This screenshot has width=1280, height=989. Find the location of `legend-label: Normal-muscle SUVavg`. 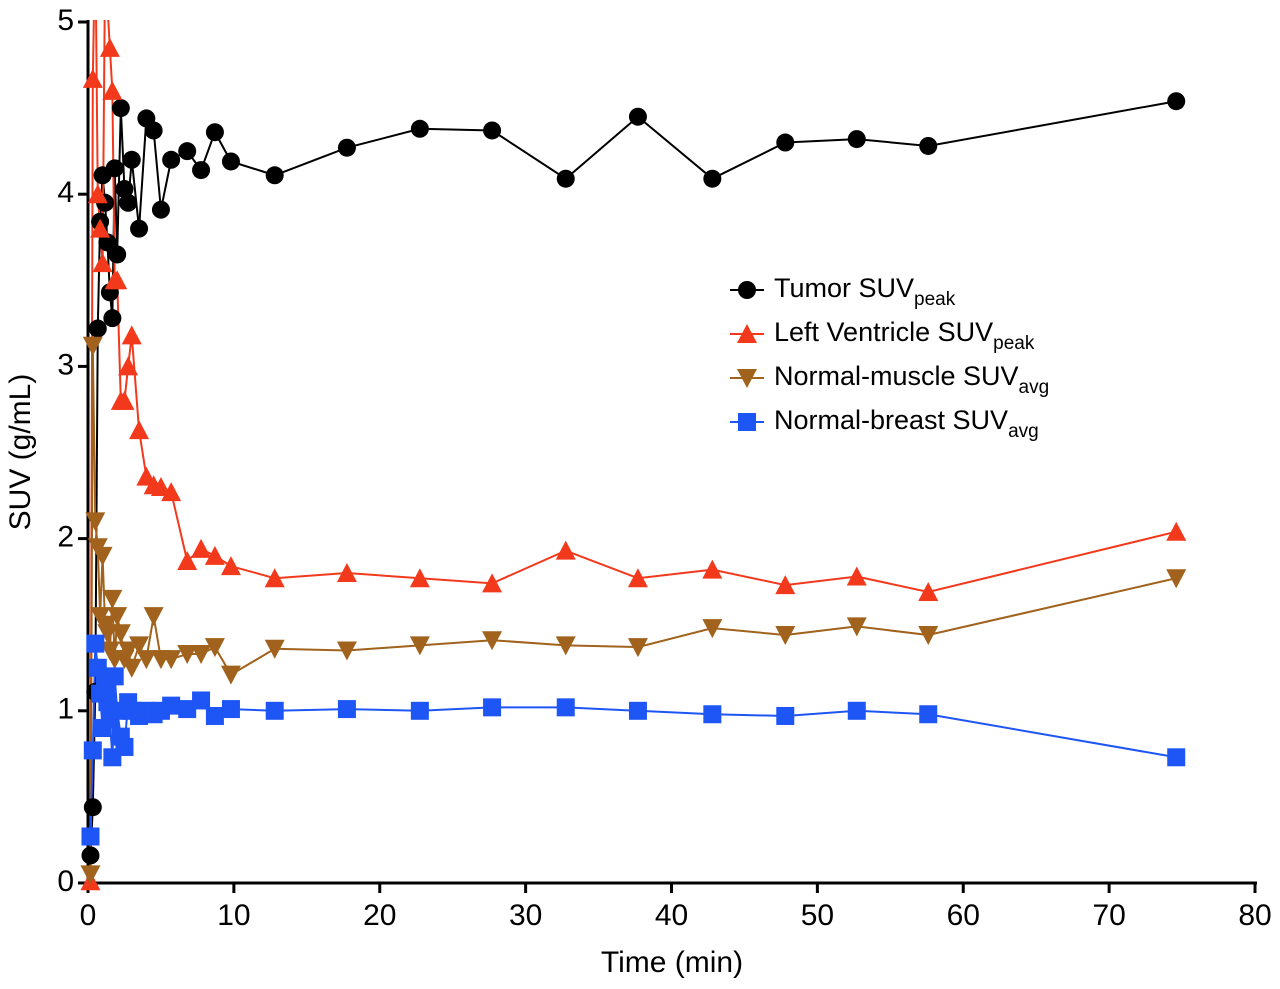

legend-label: Normal-muscle SUVavg is located at coordinates (911, 379).